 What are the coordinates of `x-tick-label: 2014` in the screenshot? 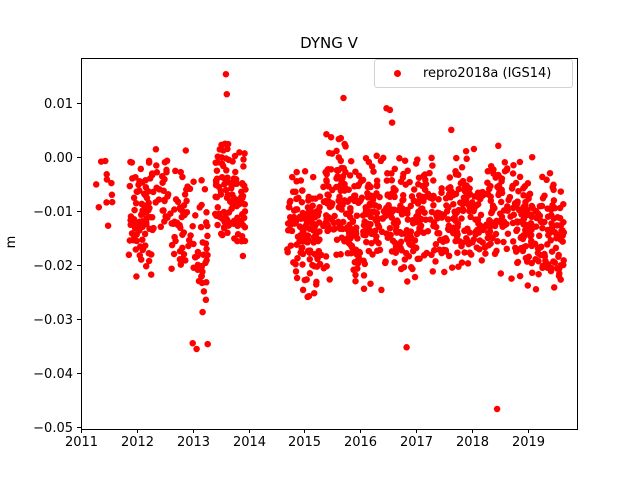 It's located at (249, 442).